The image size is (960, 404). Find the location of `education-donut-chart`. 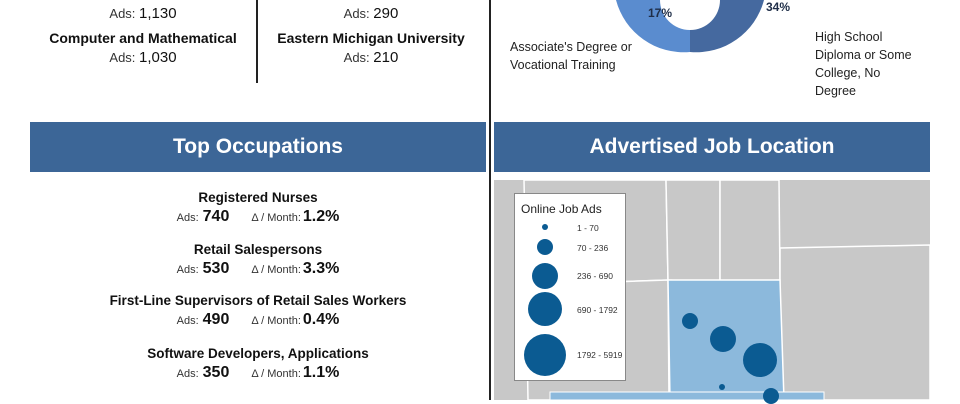

education-donut-chart is located at coordinates (690, 26).